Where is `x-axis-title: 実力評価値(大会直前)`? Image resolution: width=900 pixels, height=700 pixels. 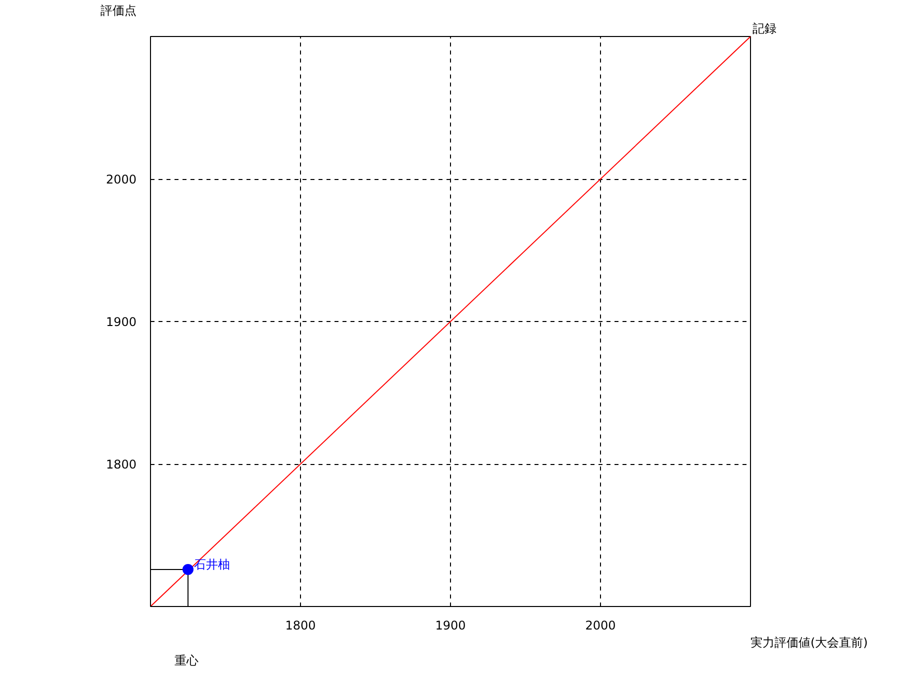 x-axis-title: 実力評価値(大会直前) is located at coordinates (809, 643).